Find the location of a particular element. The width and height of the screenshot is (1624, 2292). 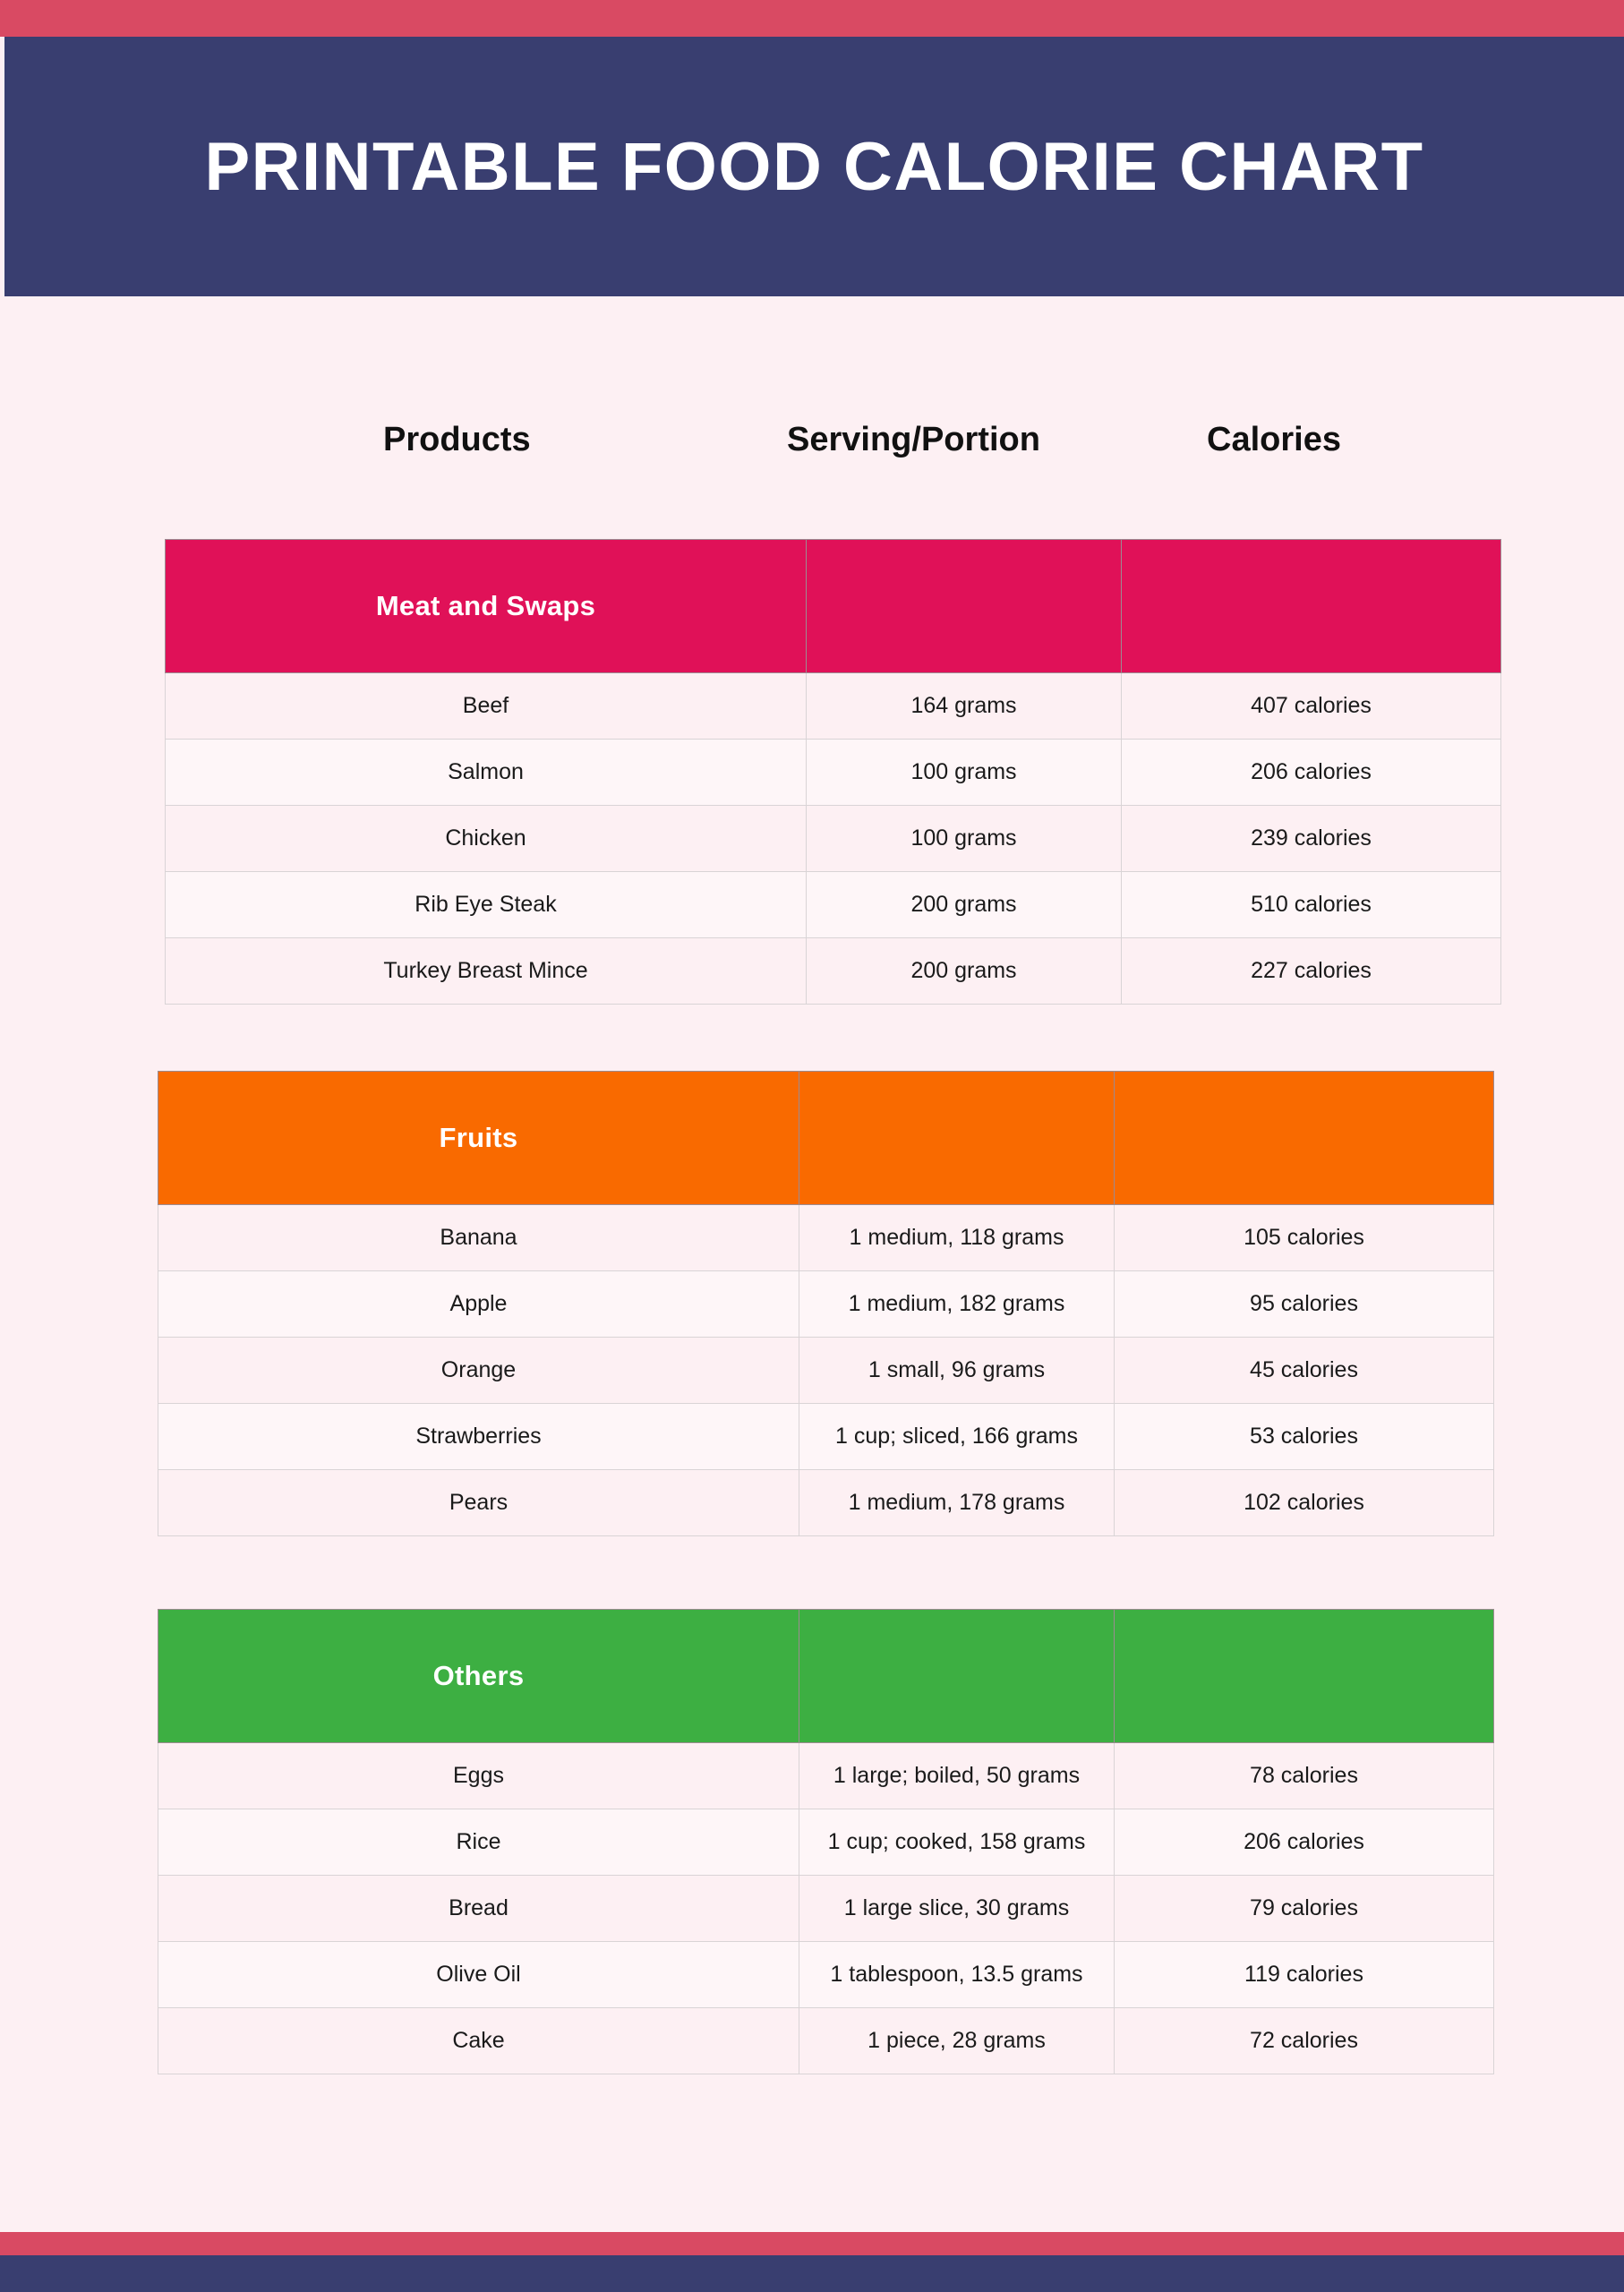

cell-product: Banana is located at coordinates (478, 1237).